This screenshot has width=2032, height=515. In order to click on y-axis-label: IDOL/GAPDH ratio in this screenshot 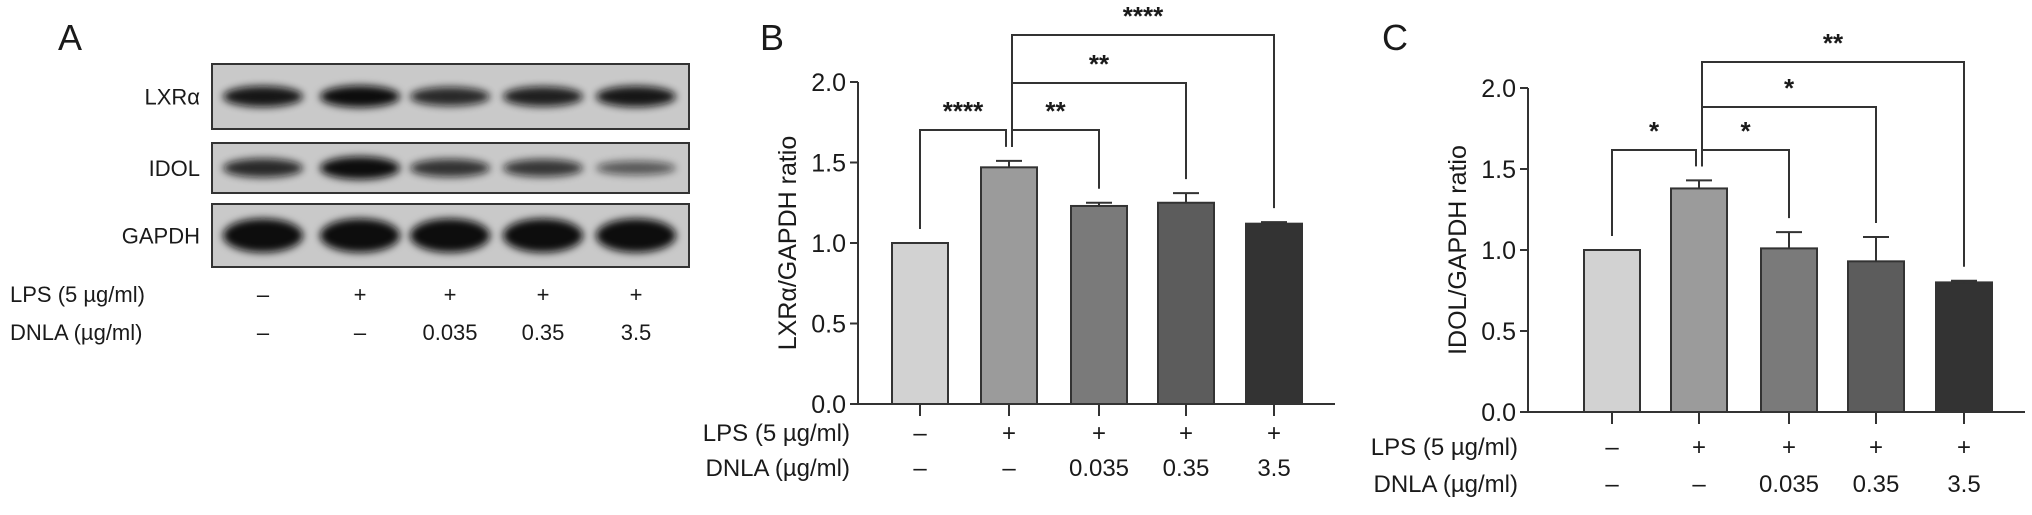, I will do `click(1458, 250)`.